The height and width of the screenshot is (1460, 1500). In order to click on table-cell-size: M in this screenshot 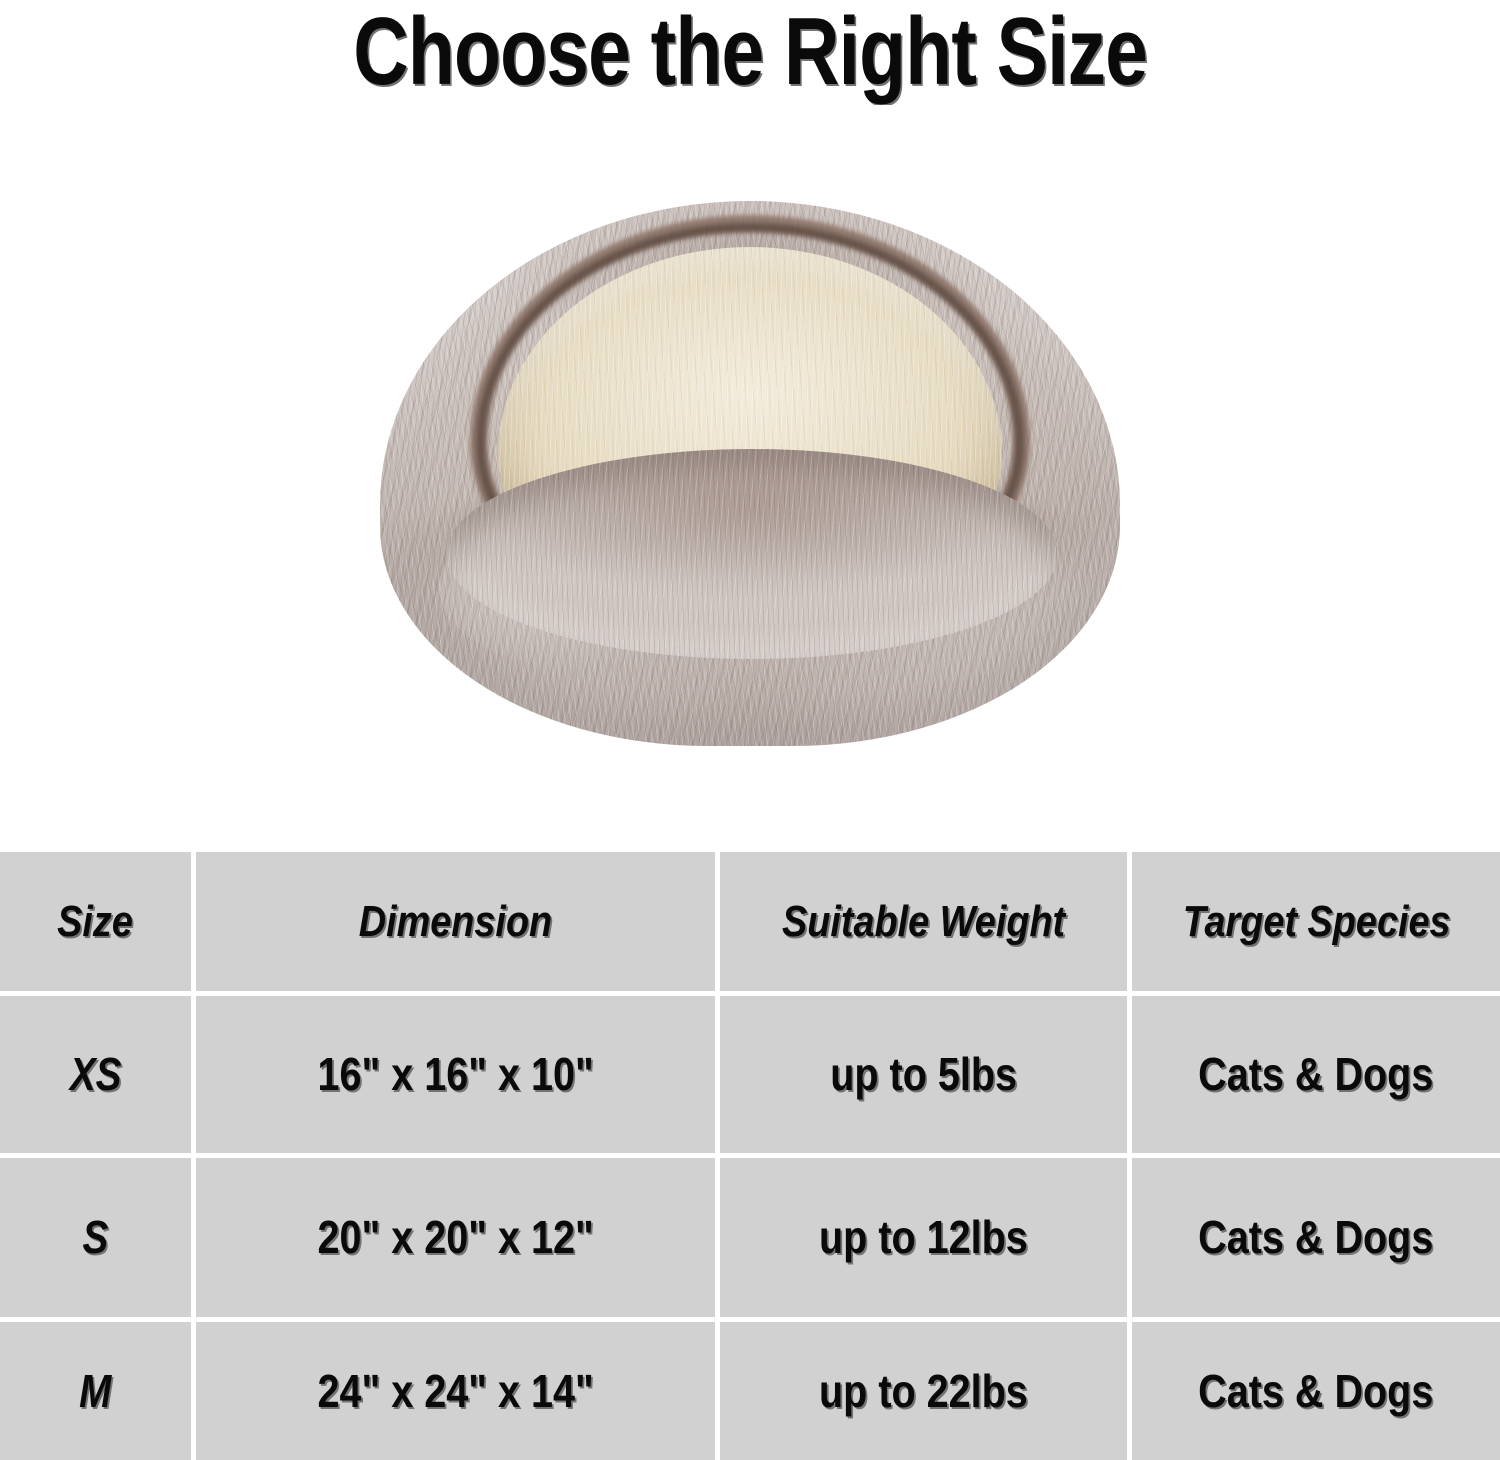, I will do `click(95, 1390)`.